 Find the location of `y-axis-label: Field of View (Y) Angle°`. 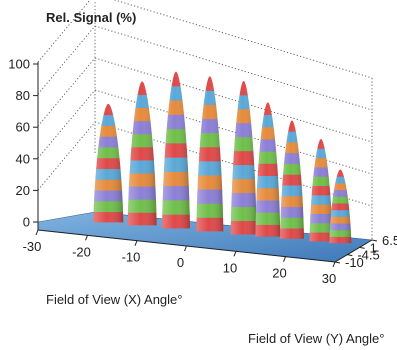

y-axis-label: Field of View (Y) Angle° is located at coordinates (316, 338).